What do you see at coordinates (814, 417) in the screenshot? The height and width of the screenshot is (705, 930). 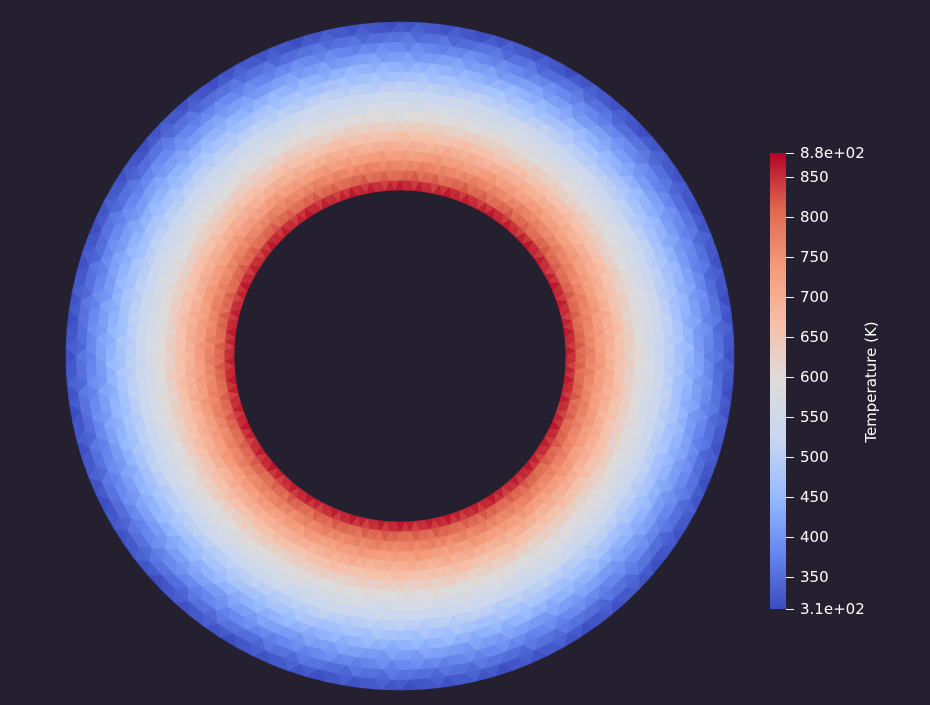 I see `legend-tick-label: 550` at bounding box center [814, 417].